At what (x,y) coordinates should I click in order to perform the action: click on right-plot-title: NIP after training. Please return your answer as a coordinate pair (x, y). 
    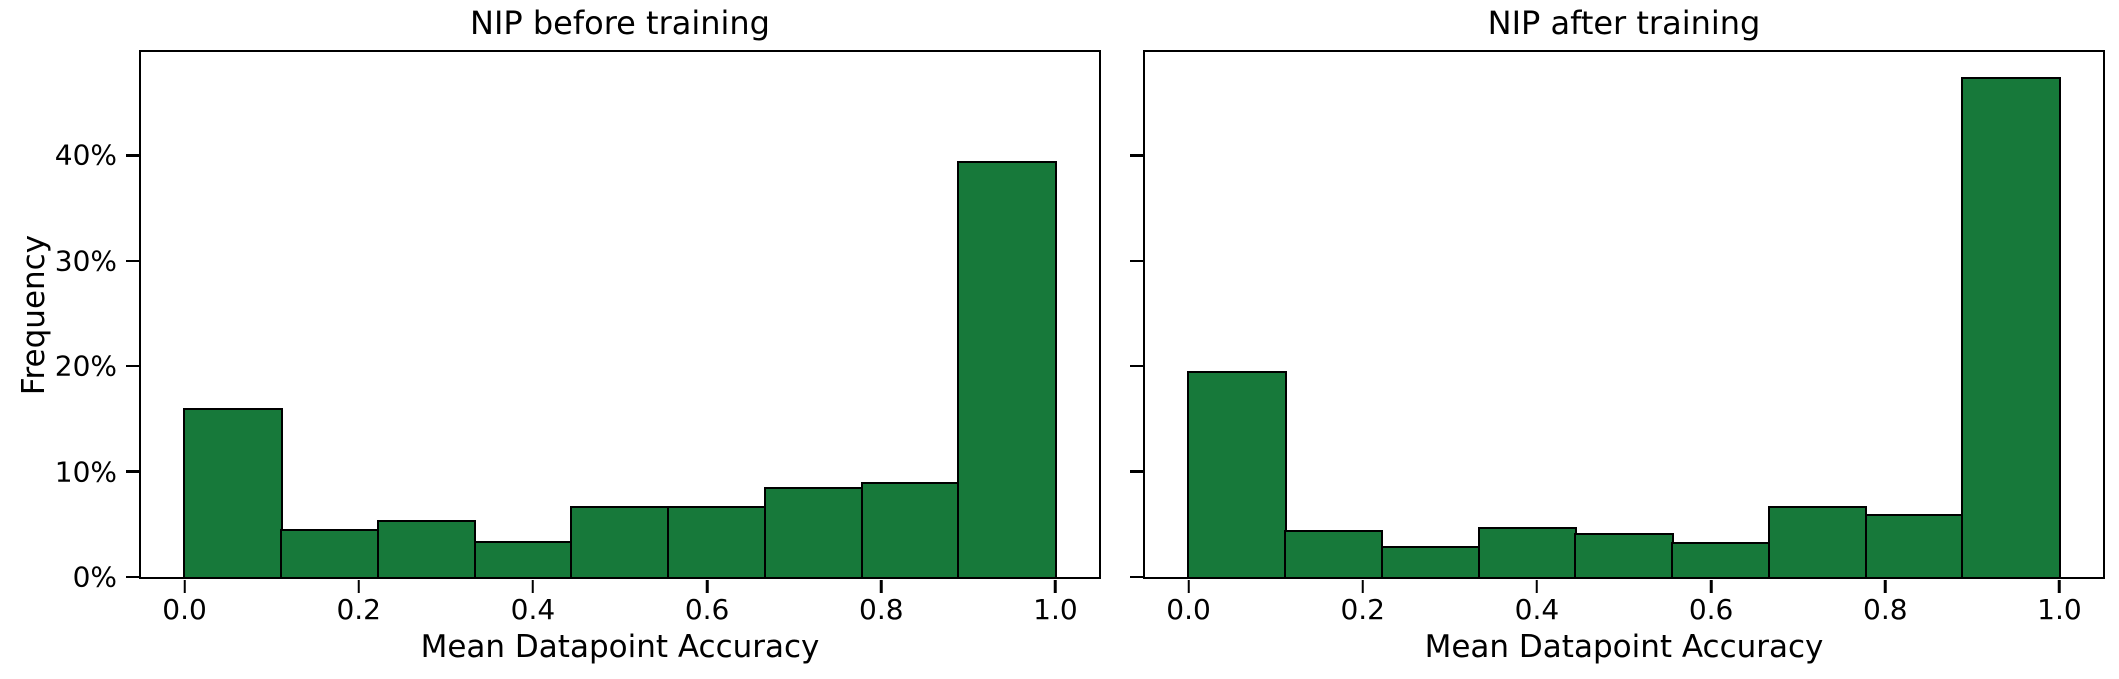
    Looking at the image, I should click on (1624, 23).